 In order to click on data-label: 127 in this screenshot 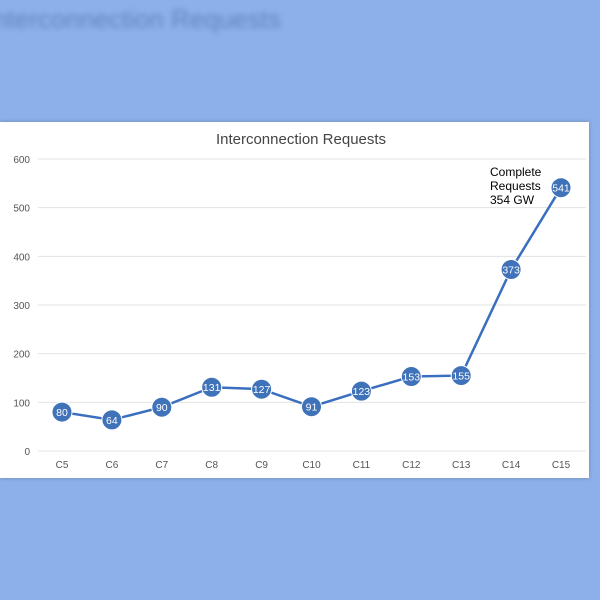, I will do `click(262, 390)`.